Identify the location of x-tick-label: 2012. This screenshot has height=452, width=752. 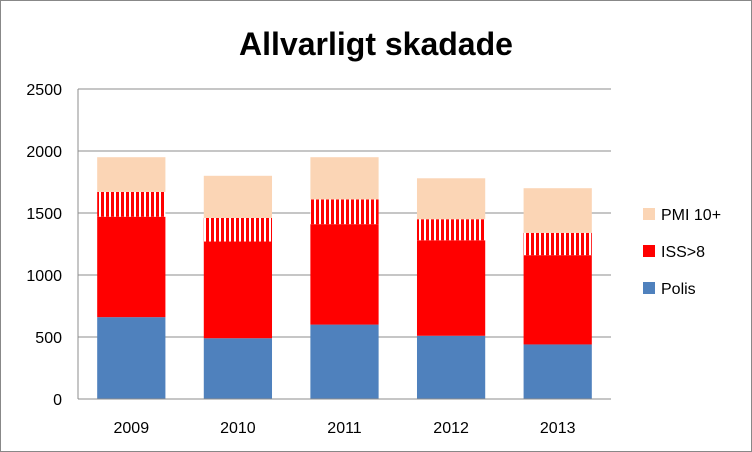
(451, 428).